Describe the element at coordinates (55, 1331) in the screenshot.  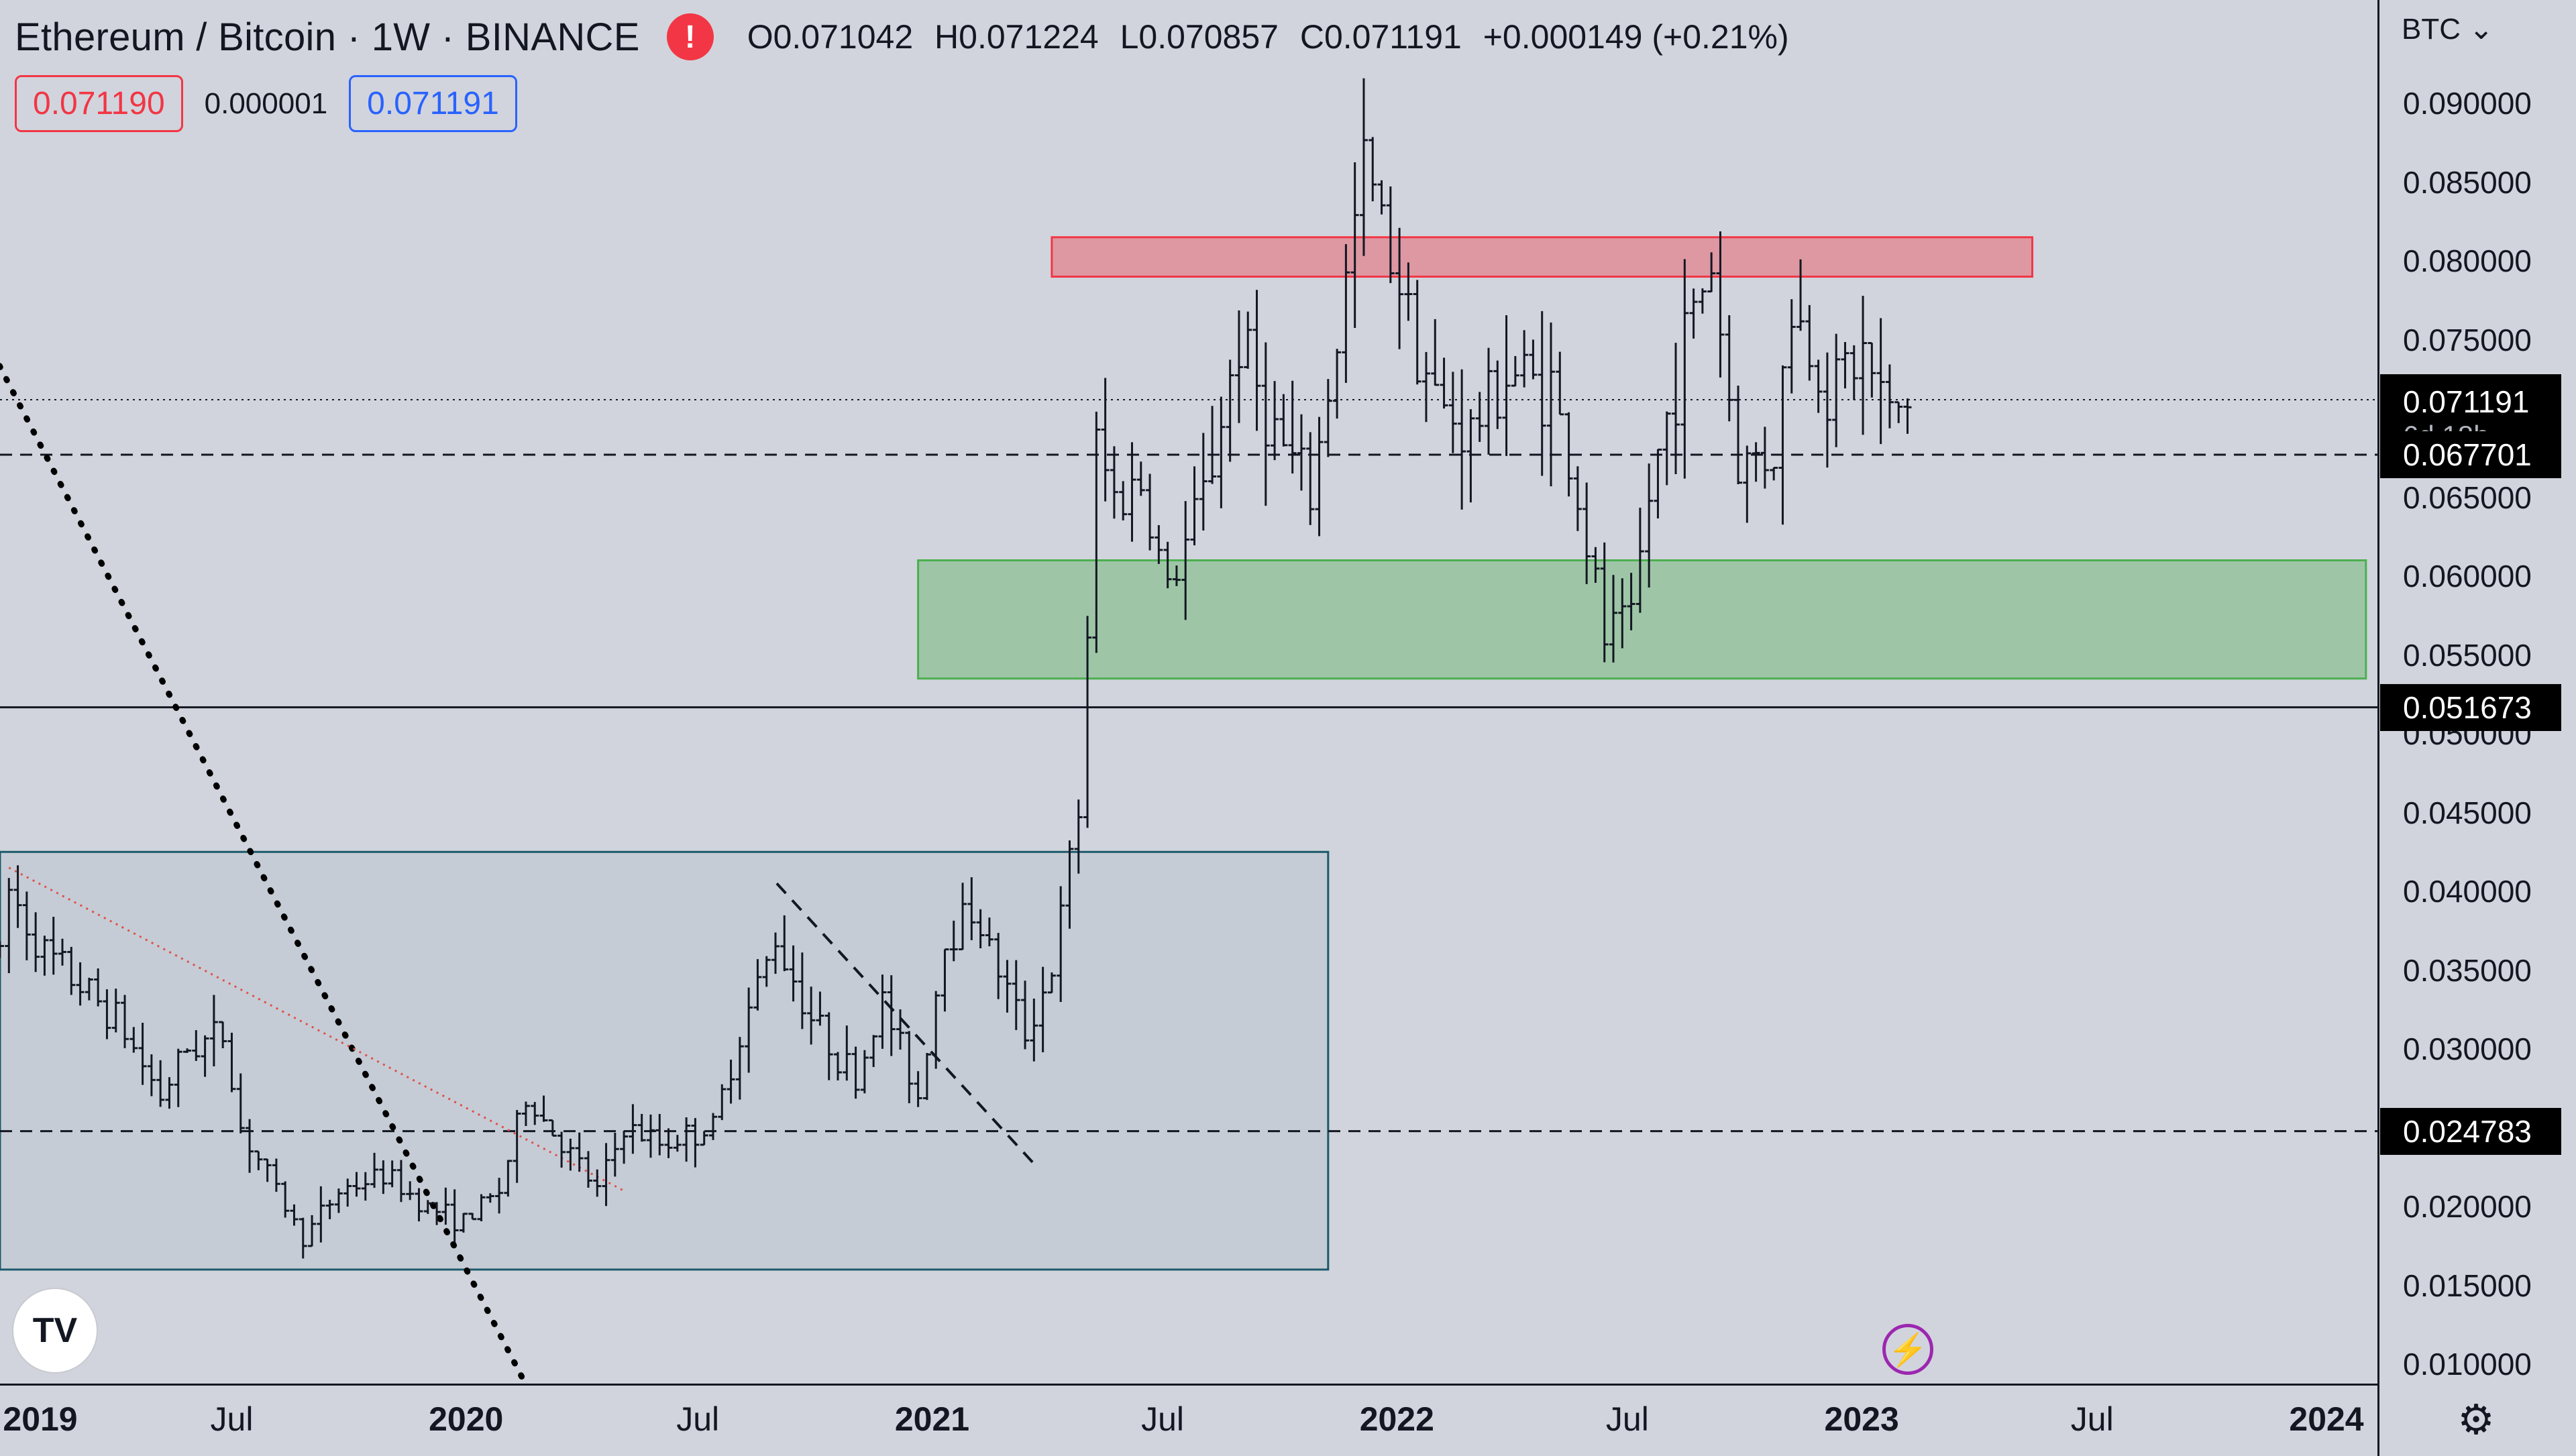
I see `tradingview-logo-icon: TV` at that location.